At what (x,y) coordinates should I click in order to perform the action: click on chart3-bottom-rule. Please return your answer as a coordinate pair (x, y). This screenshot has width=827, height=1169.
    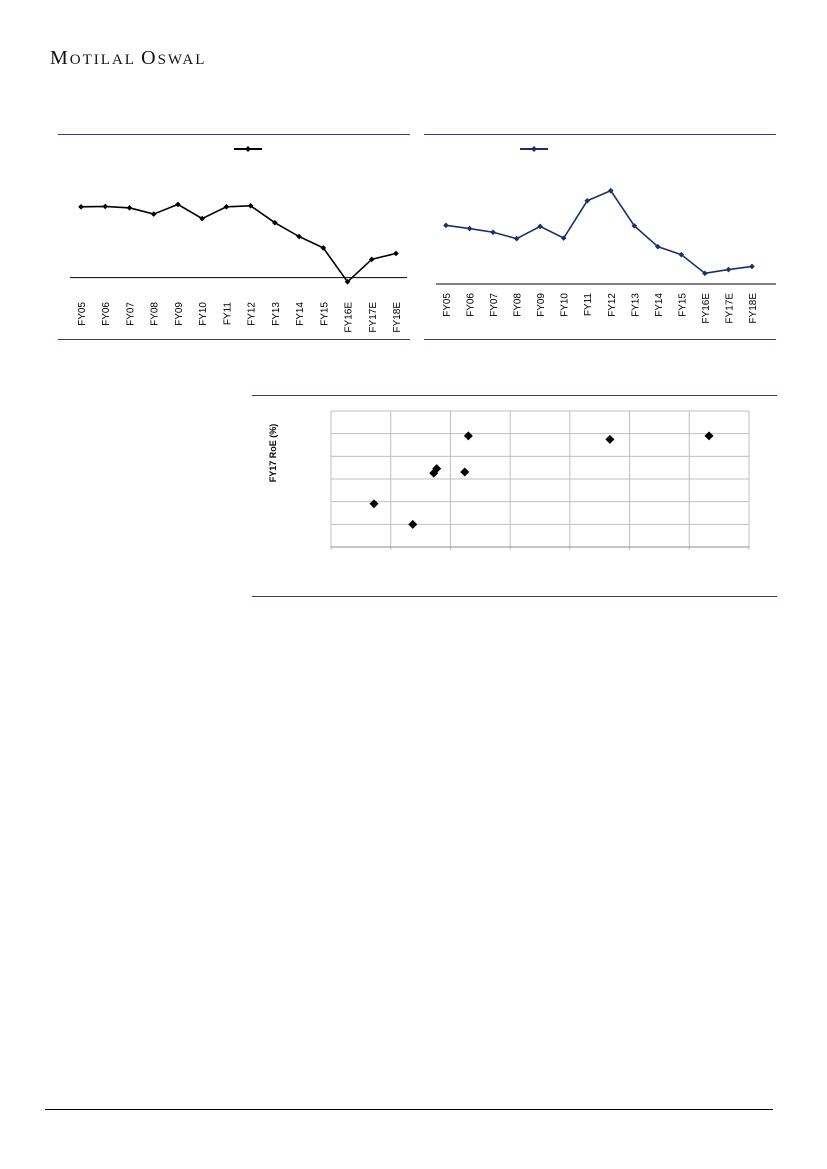
    Looking at the image, I should click on (514, 596).